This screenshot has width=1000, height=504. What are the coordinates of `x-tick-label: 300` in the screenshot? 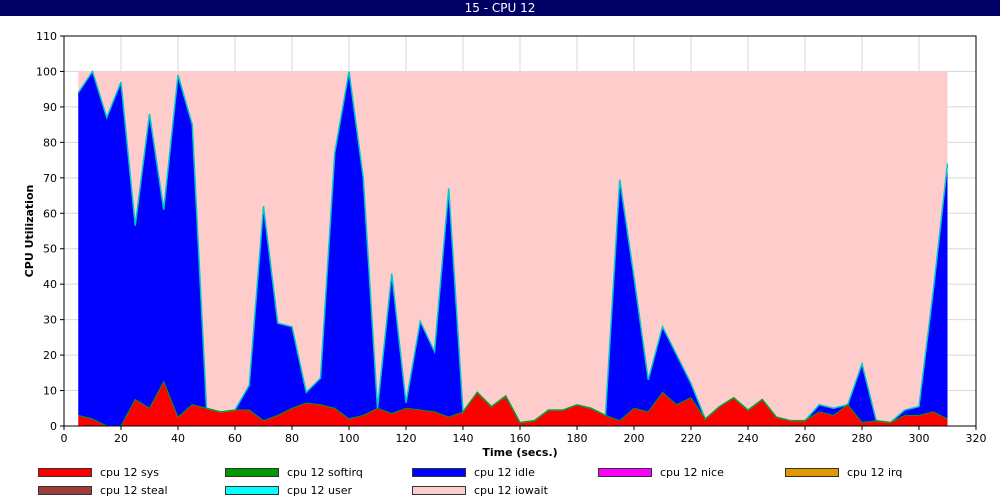 It's located at (919, 438).